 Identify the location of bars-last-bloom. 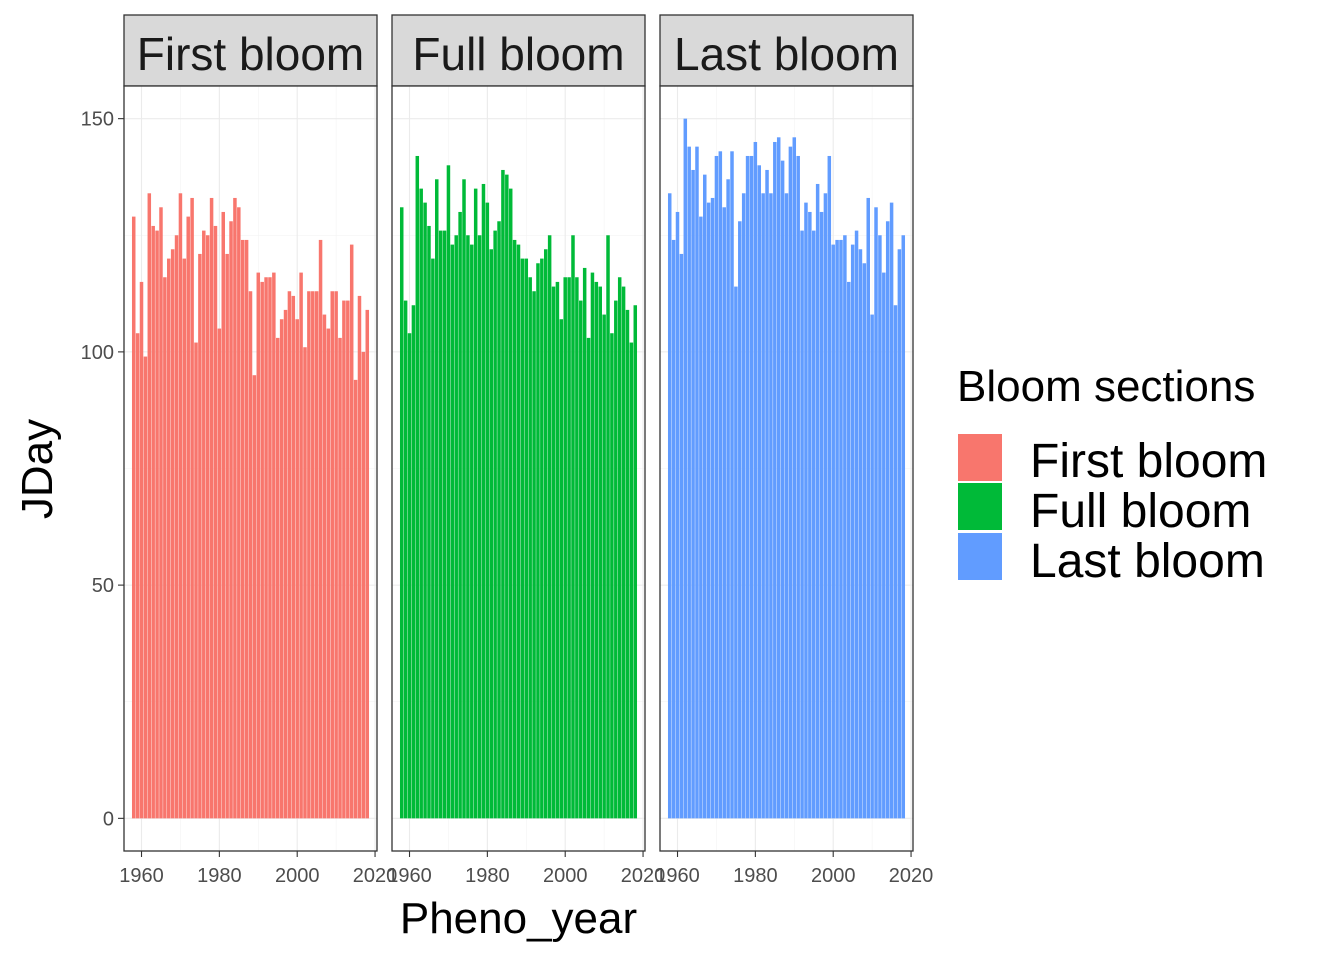
(786, 468).